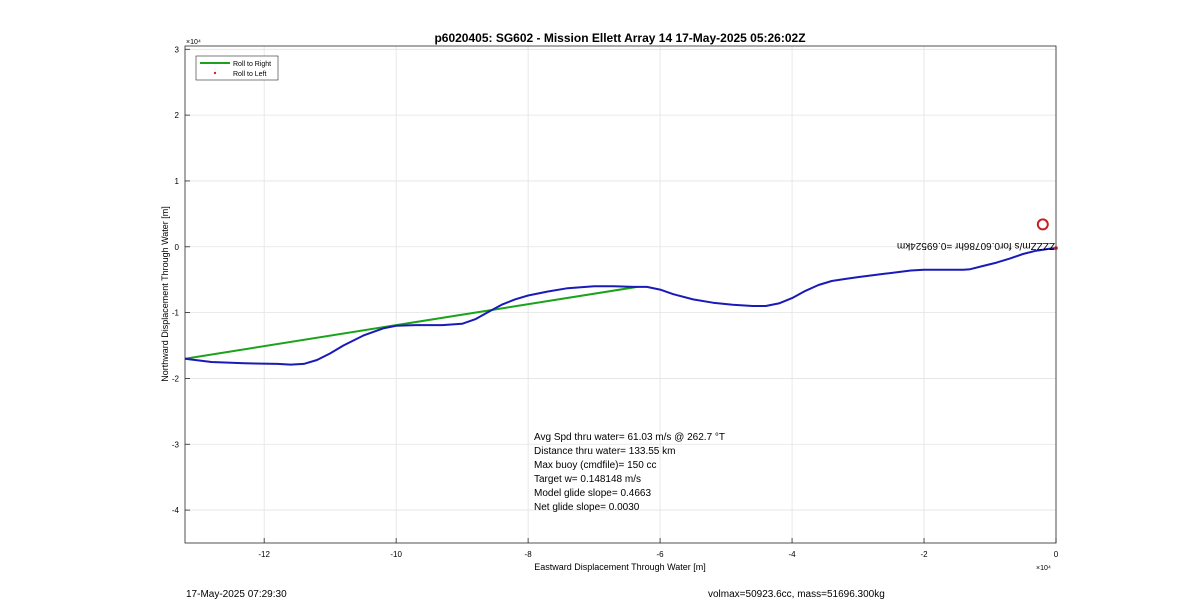 The height and width of the screenshot is (611, 1200). What do you see at coordinates (264, 554) in the screenshot?
I see `x-tick-label: -12` at bounding box center [264, 554].